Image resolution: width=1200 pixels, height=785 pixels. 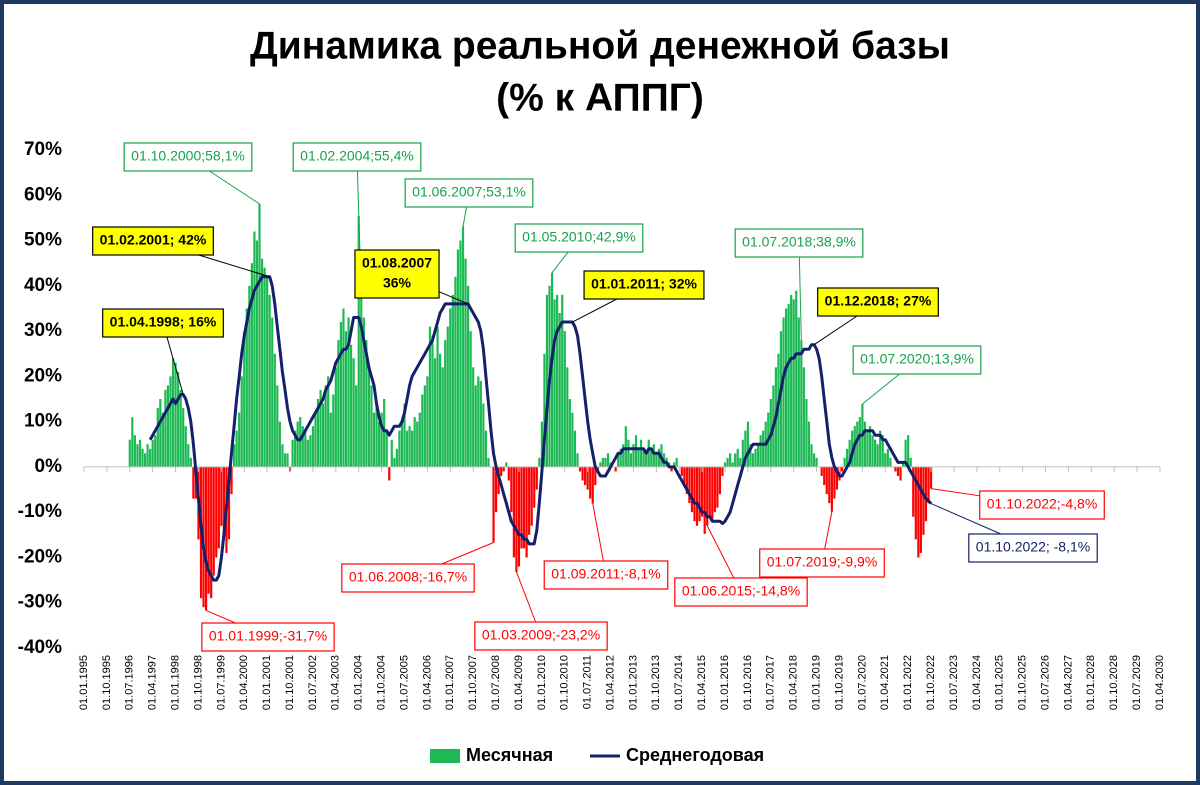 What do you see at coordinates (822, 544) in the screenshot?
I see `annotation: 01.07.2019;-9,9%` at bounding box center [822, 544].